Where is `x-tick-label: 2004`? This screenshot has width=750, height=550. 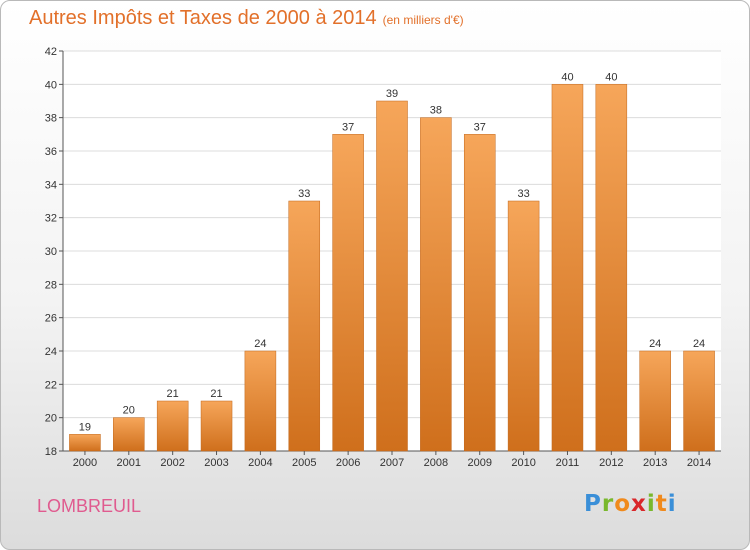 x-tick-label: 2004 is located at coordinates (260, 463).